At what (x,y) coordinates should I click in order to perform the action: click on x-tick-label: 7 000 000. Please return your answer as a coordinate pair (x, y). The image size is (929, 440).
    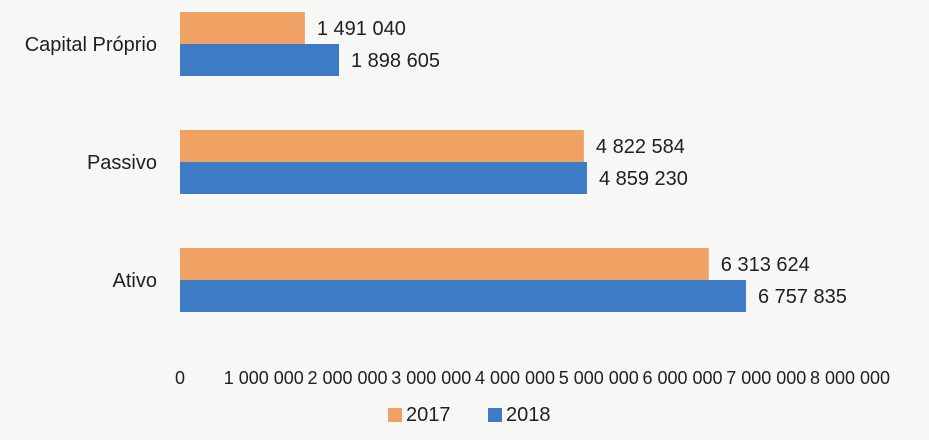
    Looking at the image, I should click on (766, 378).